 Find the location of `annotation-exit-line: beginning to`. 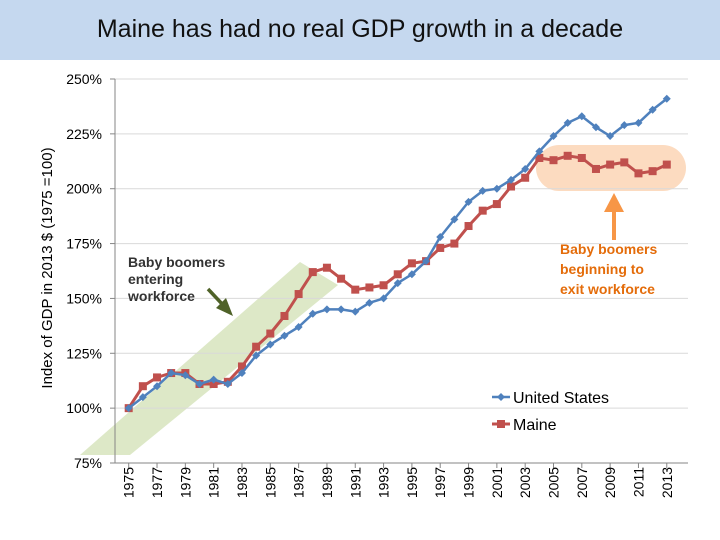

annotation-exit-line: beginning to is located at coordinates (602, 269).